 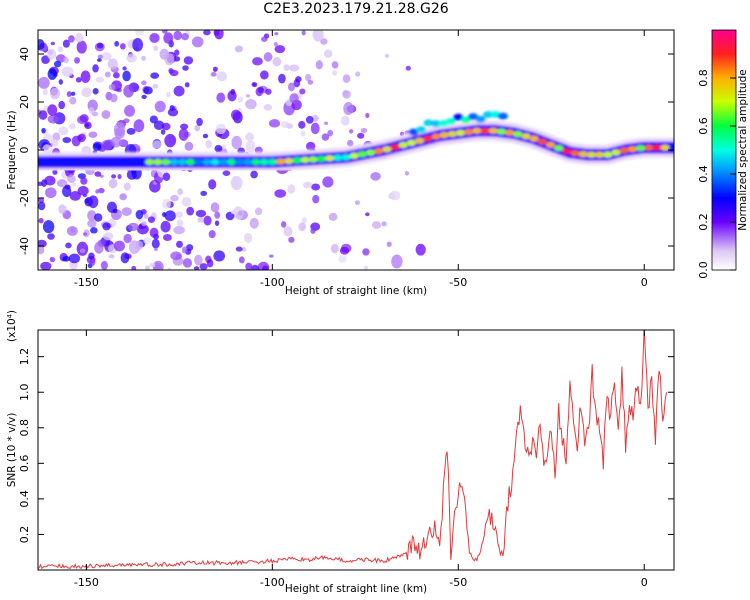 What do you see at coordinates (12, 450) in the screenshot?
I see `bottom-y-axis-label: SNR (10 * v/v)` at bounding box center [12, 450].